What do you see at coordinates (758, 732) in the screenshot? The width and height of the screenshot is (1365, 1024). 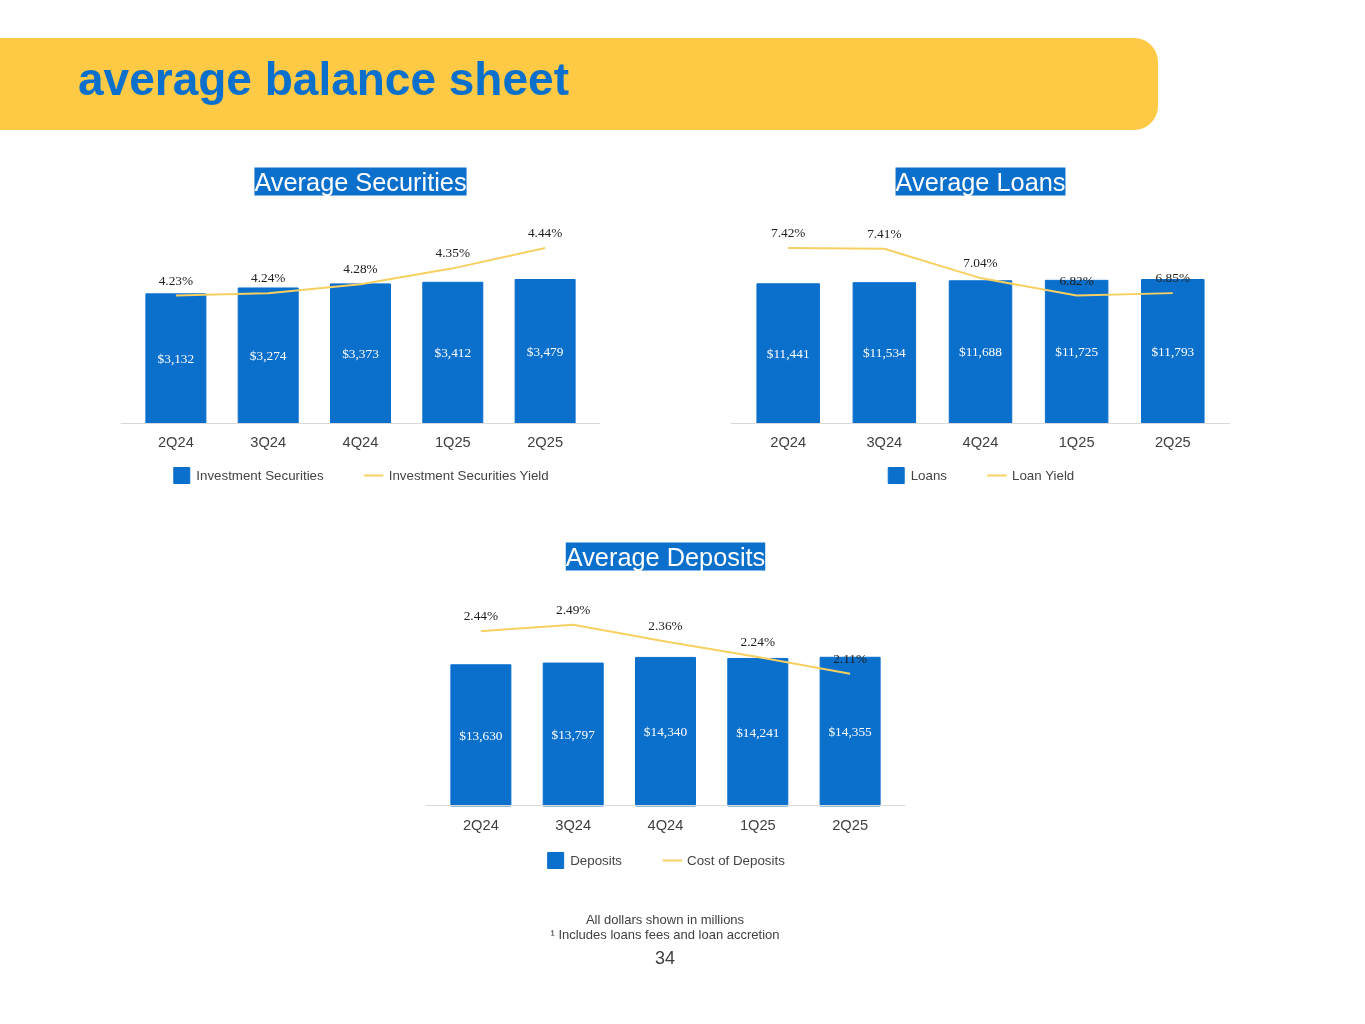 I see `data-label: $14,241` at bounding box center [758, 732].